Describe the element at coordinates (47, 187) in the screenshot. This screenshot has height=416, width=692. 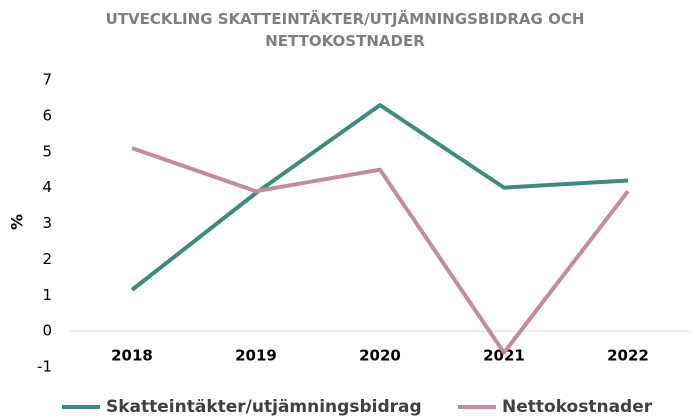
I see `y-tick-label: 4` at that location.